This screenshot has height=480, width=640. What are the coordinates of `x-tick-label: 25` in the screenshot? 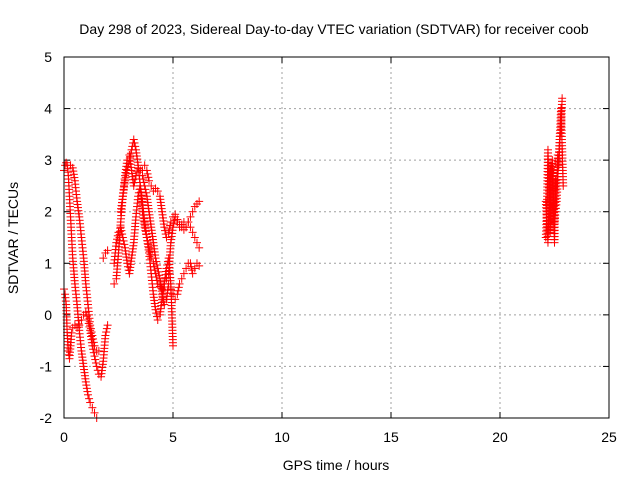 It's located at (609, 437).